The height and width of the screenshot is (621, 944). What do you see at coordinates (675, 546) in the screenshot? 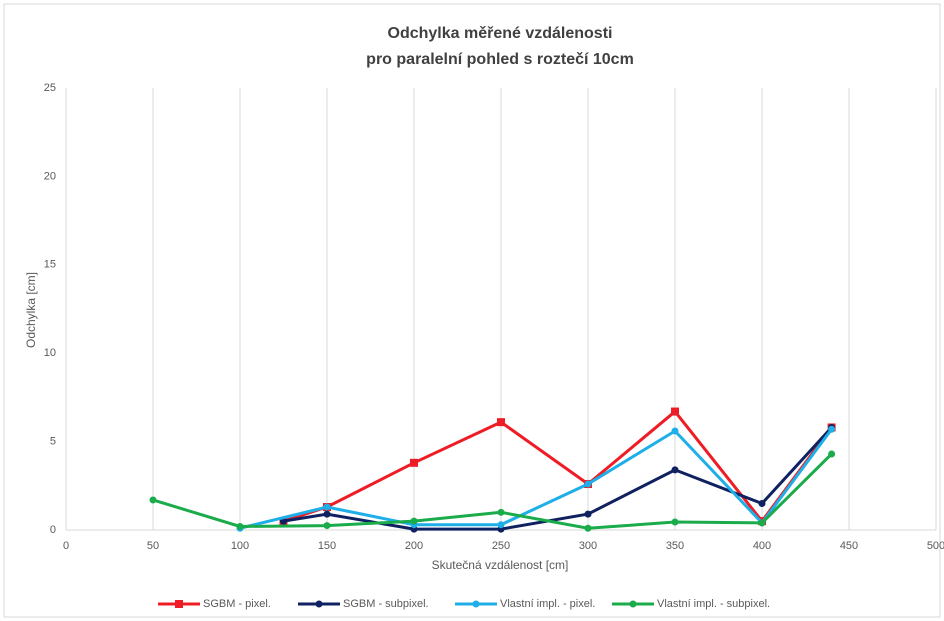
I see `x-tick-label: 350` at bounding box center [675, 546].